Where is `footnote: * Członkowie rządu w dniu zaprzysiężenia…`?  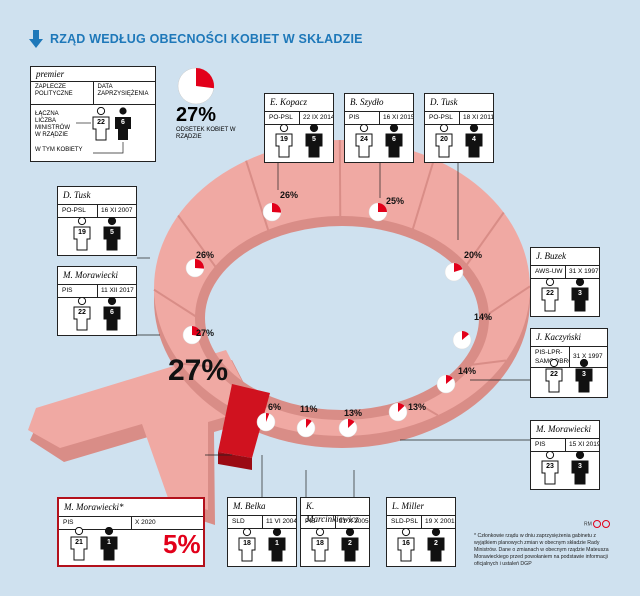
footnote: * Członkowie rządu w dniu zaprzysiężenia… is located at coordinates (541, 550).